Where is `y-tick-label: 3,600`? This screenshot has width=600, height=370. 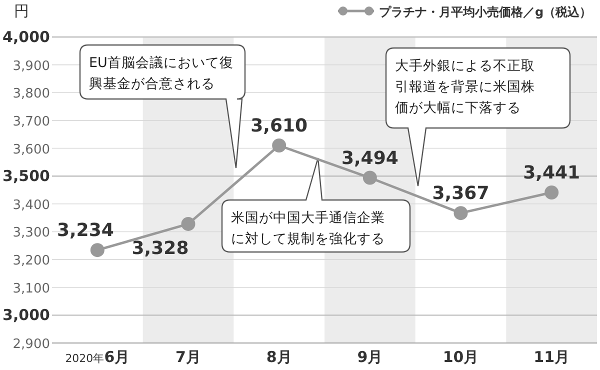
y-tick-label: 3,600 is located at coordinates (31, 150).